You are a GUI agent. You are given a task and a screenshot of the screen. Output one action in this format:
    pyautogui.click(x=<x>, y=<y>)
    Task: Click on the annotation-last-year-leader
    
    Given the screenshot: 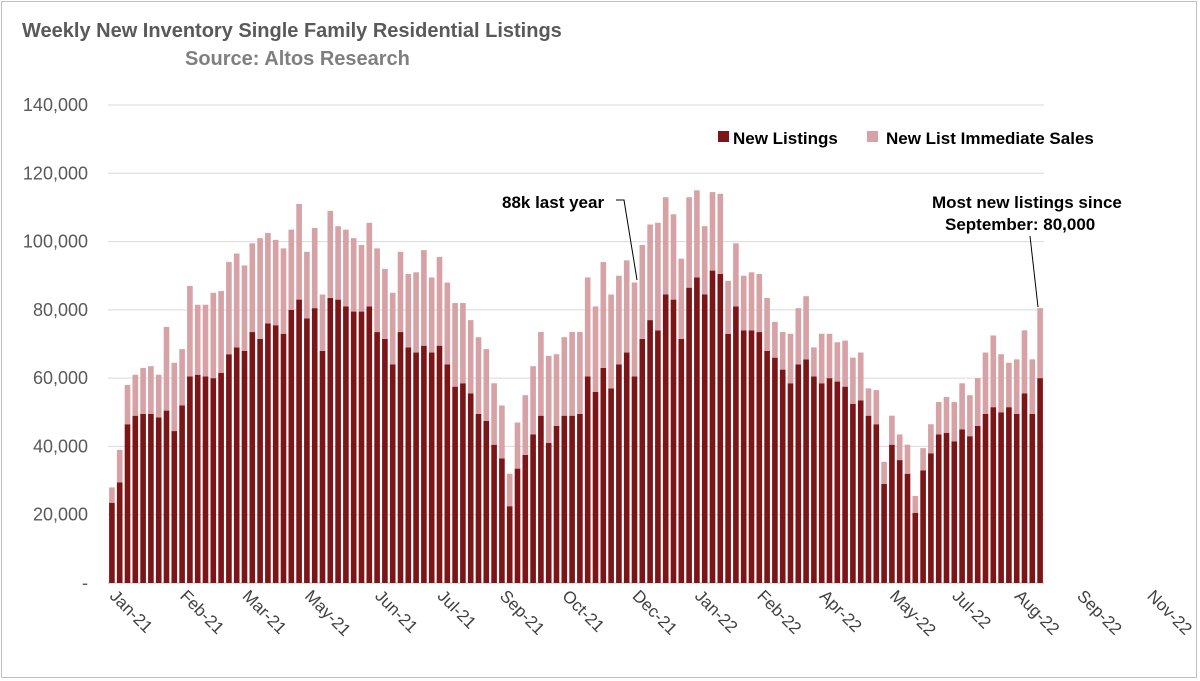 What is the action you would take?
    pyautogui.click(x=627, y=240)
    